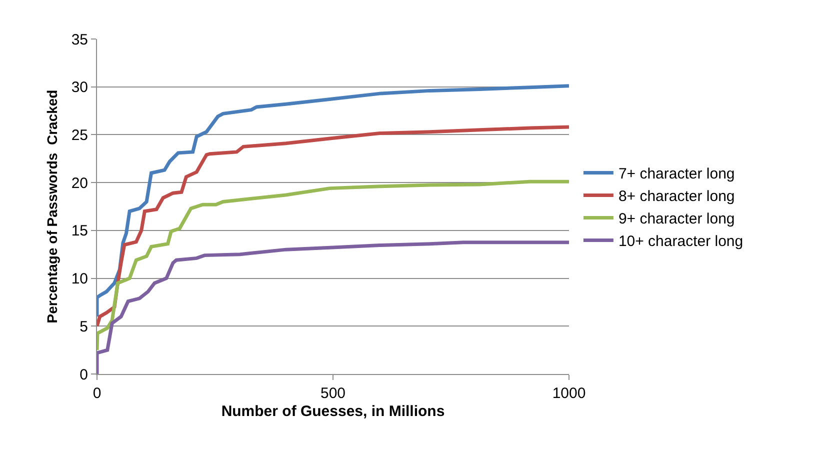 The height and width of the screenshot is (464, 820). Describe the element at coordinates (79, 231) in the screenshot. I see `y-tick-label: 15` at that location.